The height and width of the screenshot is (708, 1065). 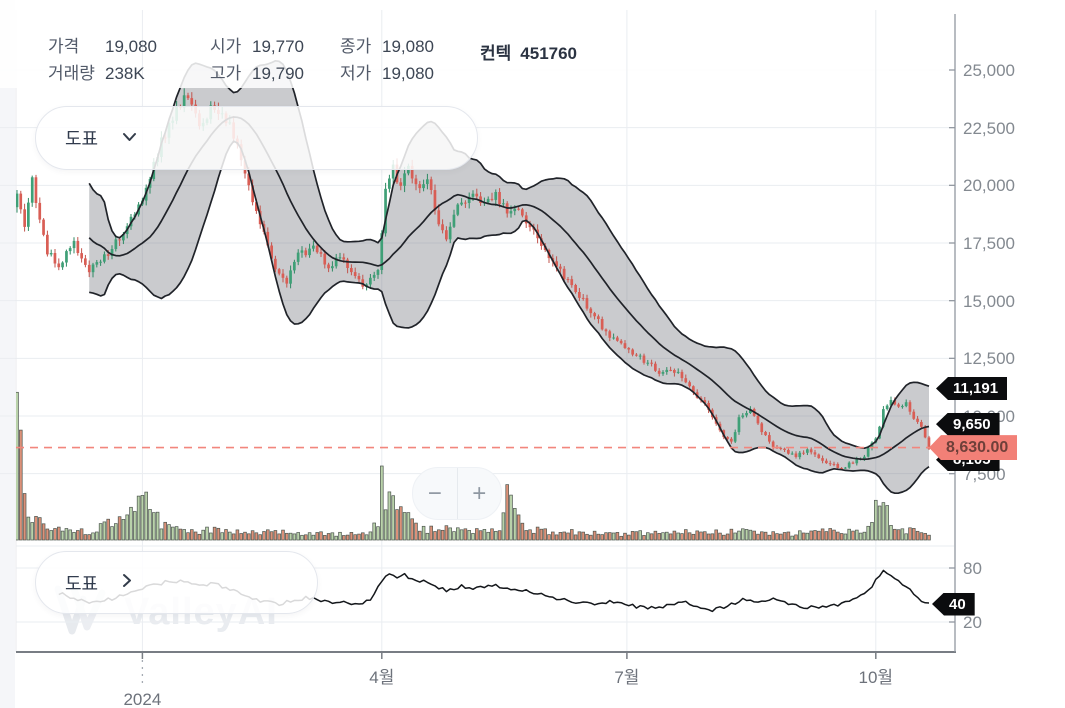 What do you see at coordinates (435, 493) in the screenshot?
I see `zoom-out-button: −` at bounding box center [435, 493].